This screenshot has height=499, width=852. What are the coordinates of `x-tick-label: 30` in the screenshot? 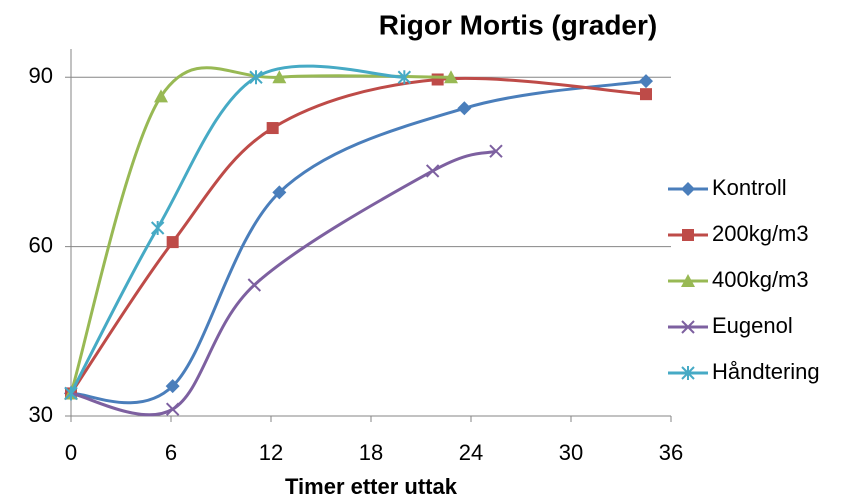 It's located at (571, 452).